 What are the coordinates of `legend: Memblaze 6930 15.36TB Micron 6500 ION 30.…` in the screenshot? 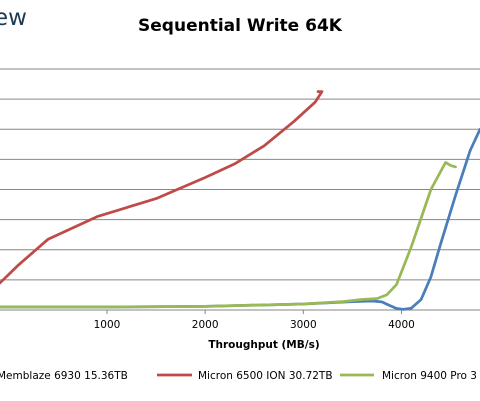 It's located at (238, 376).